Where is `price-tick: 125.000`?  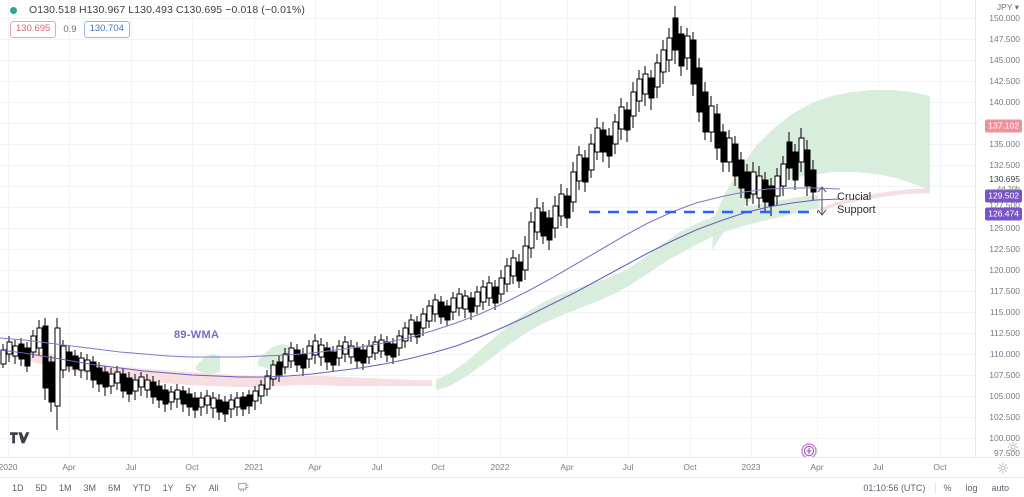 price-tick: 125.000 is located at coordinates (1004, 228).